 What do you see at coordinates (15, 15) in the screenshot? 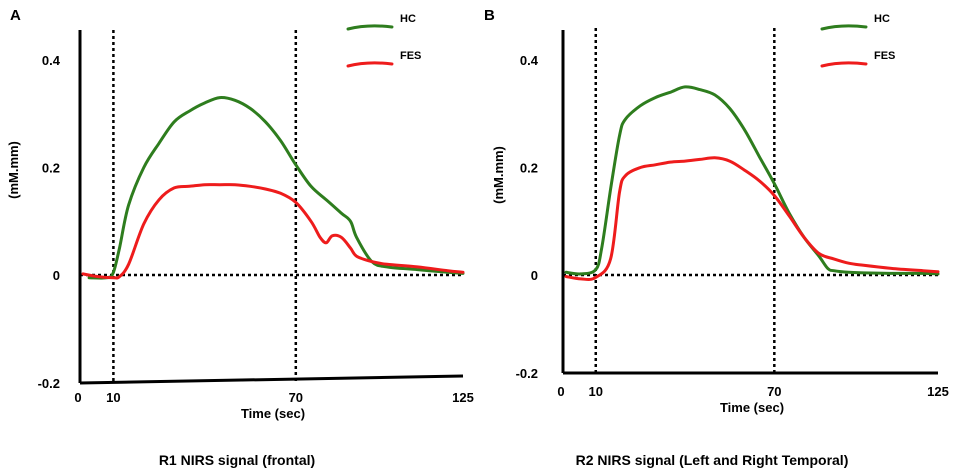
I see `panel-letter: A` at bounding box center [15, 15].